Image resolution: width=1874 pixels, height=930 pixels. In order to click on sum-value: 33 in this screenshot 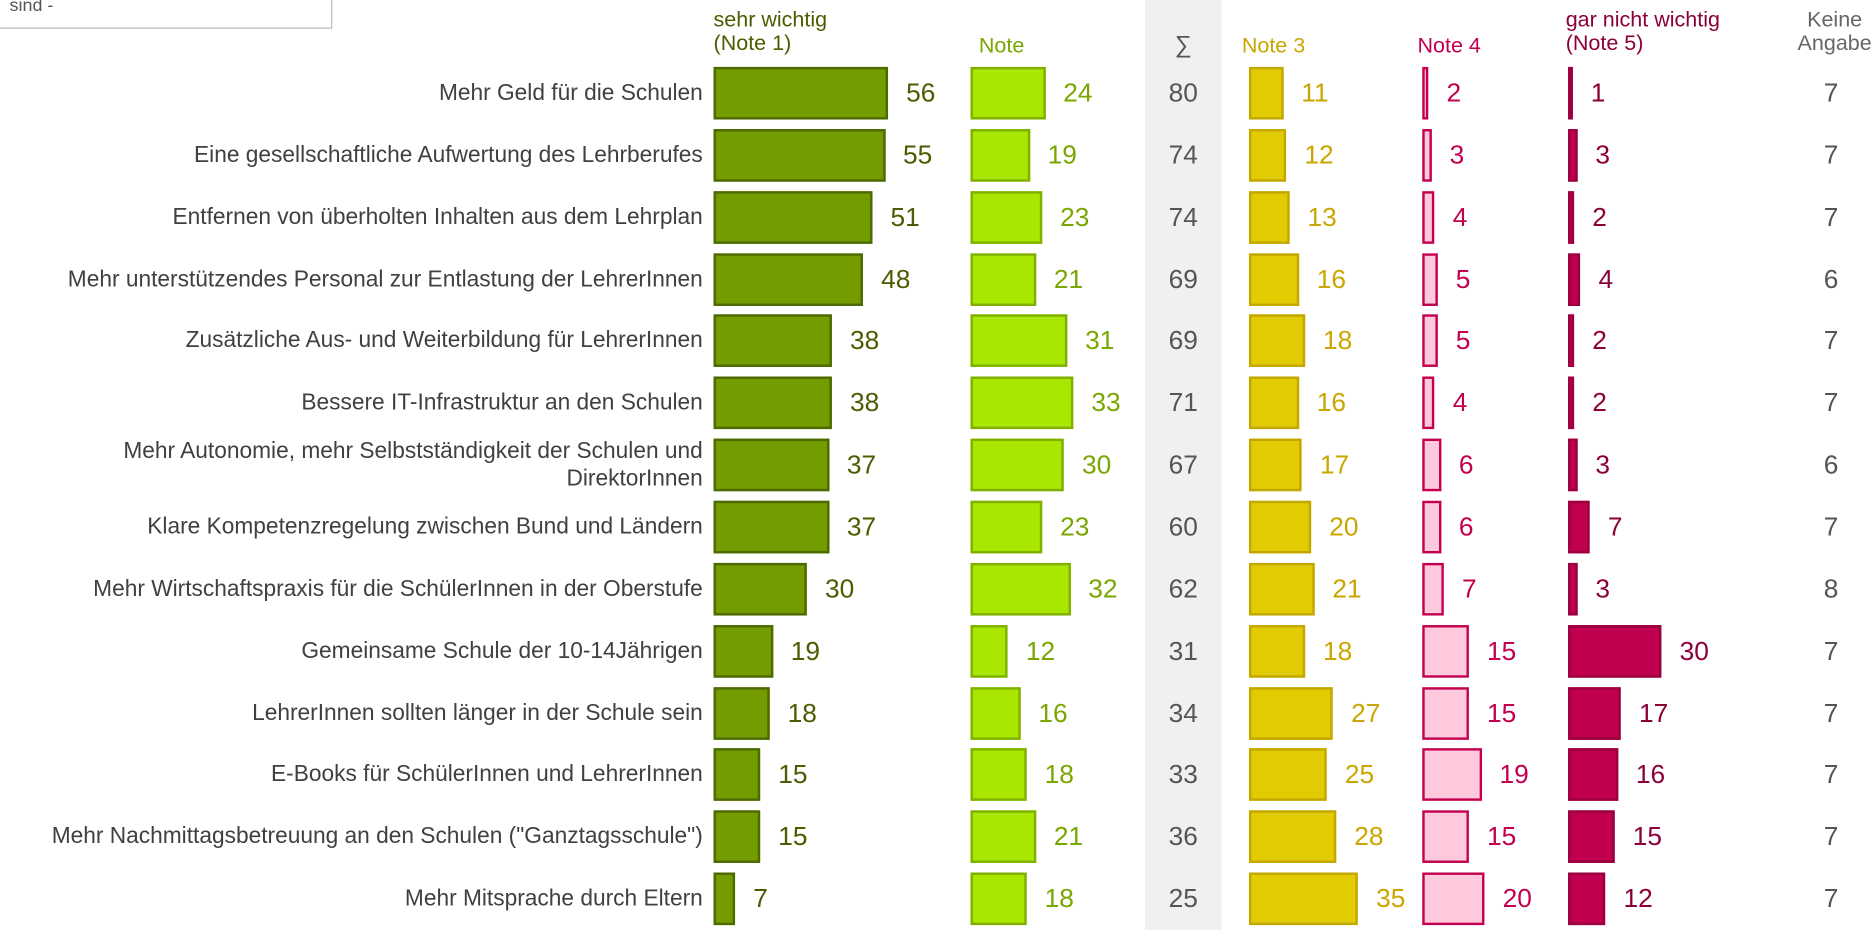, I will do `click(1183, 774)`.